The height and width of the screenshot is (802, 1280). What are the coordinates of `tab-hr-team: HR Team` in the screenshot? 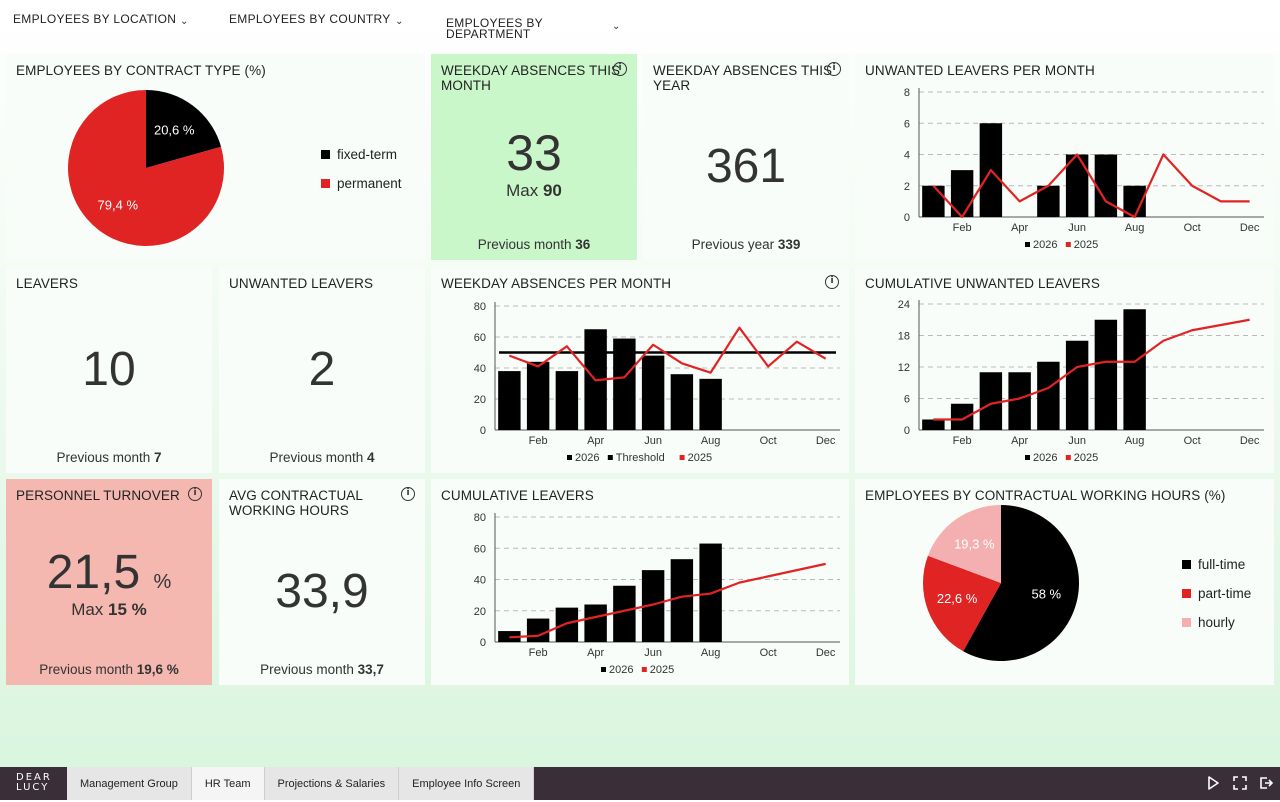 It's located at (228, 783).